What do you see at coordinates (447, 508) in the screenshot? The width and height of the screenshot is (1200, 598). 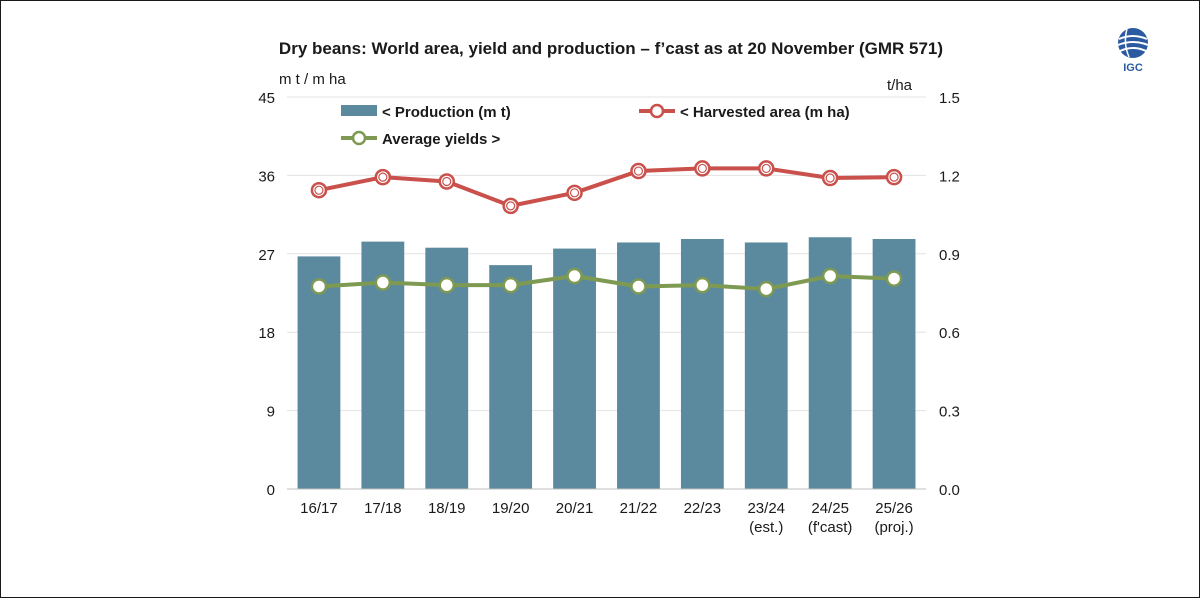 I see `x-tick-label: 18/19` at bounding box center [447, 508].